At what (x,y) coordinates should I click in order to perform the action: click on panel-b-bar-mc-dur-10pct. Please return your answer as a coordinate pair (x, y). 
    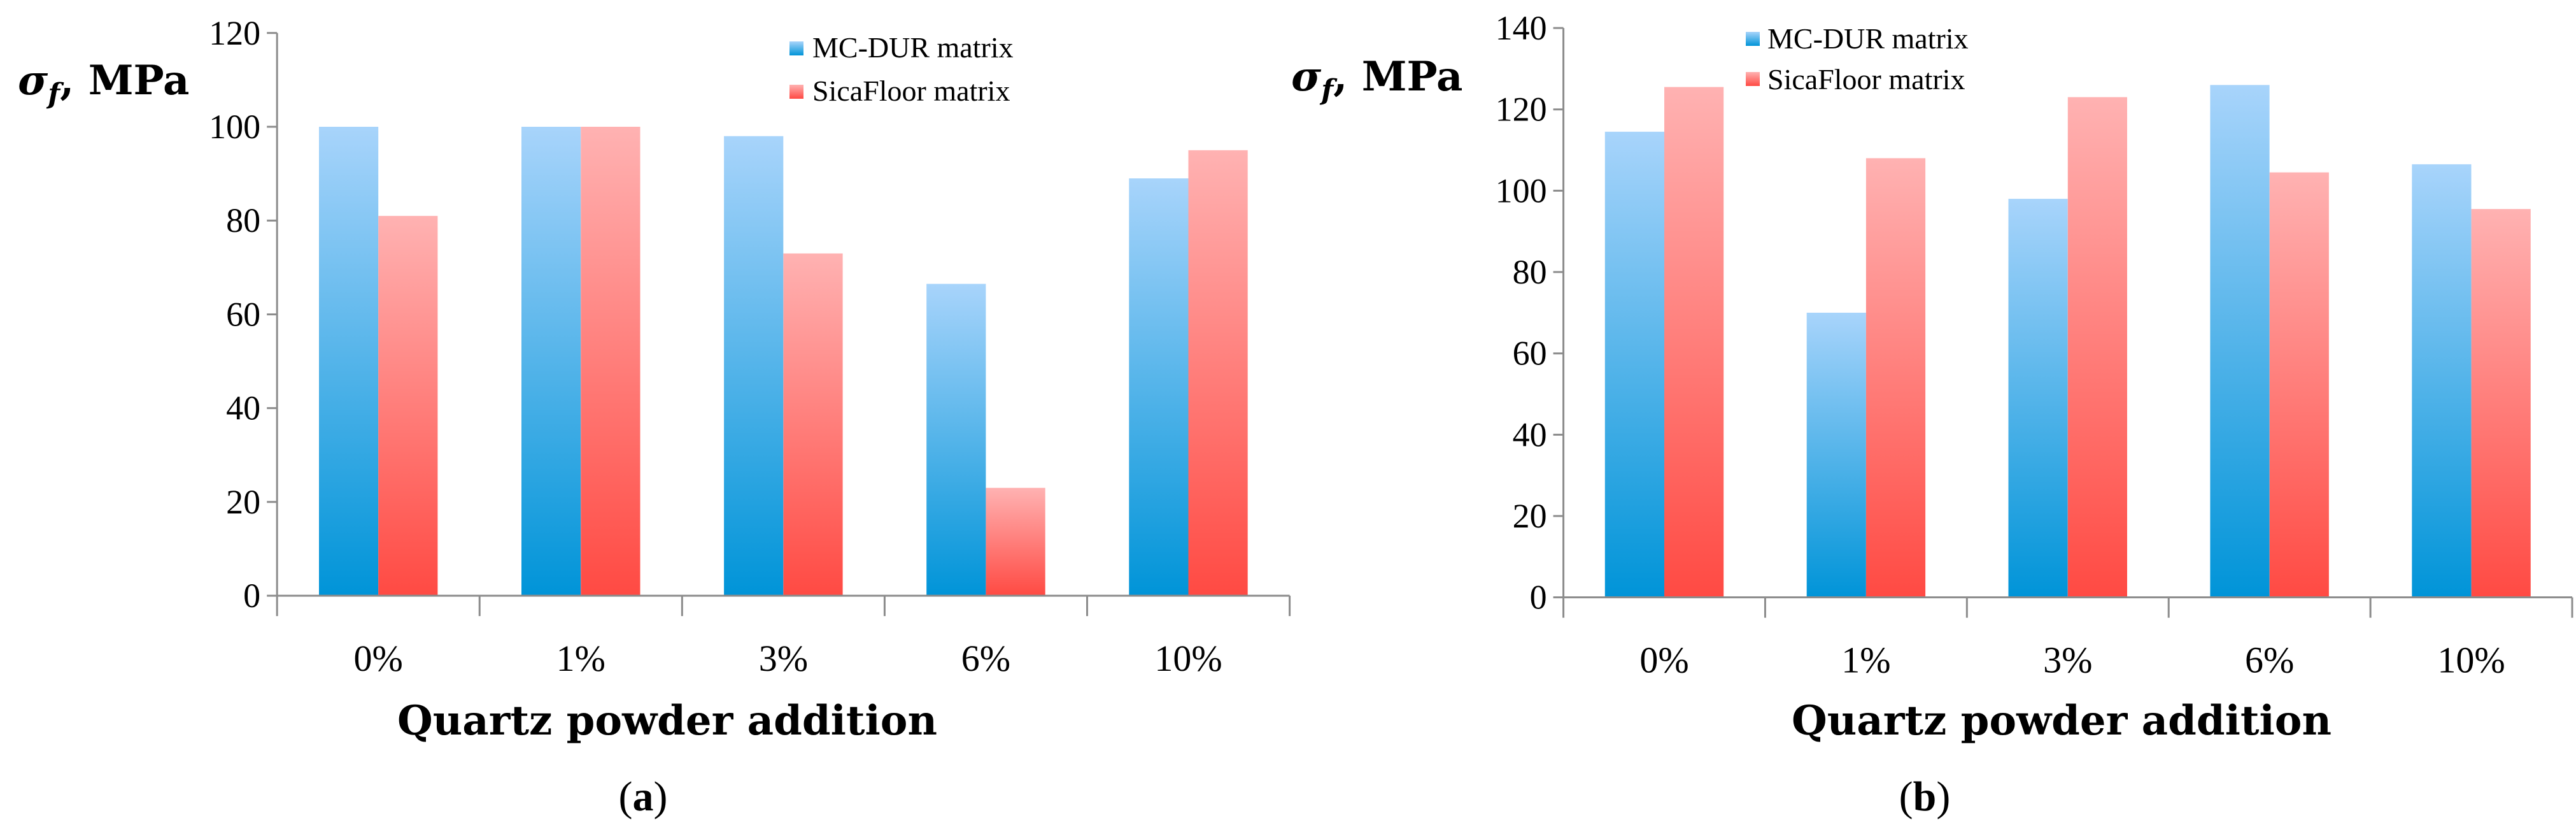
    Looking at the image, I should click on (2442, 381).